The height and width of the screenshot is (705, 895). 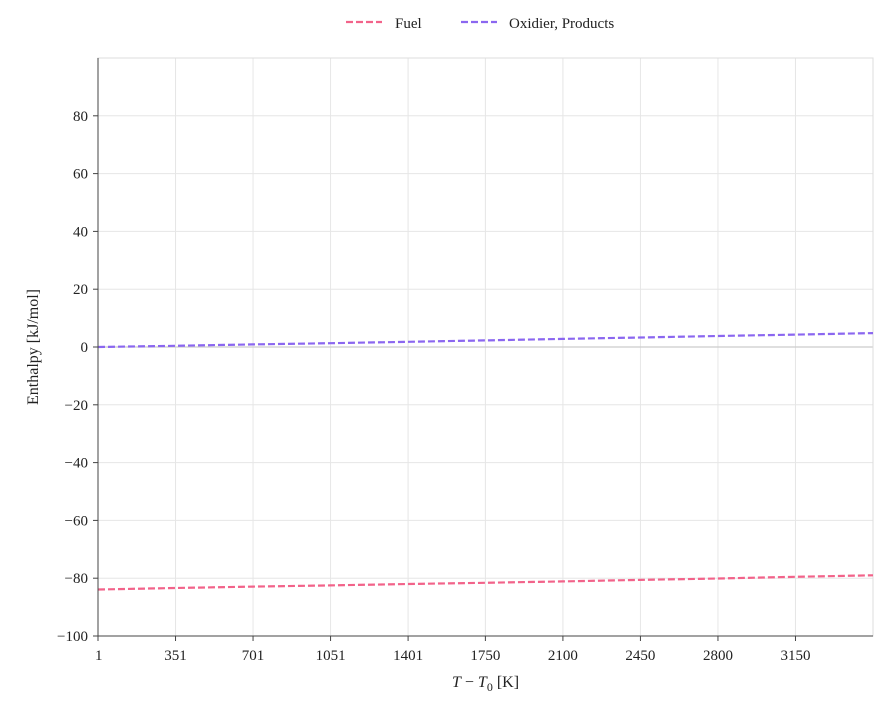 What do you see at coordinates (561, 24) in the screenshot?
I see `legend-label-oxidier-products: Oxidier, Products` at bounding box center [561, 24].